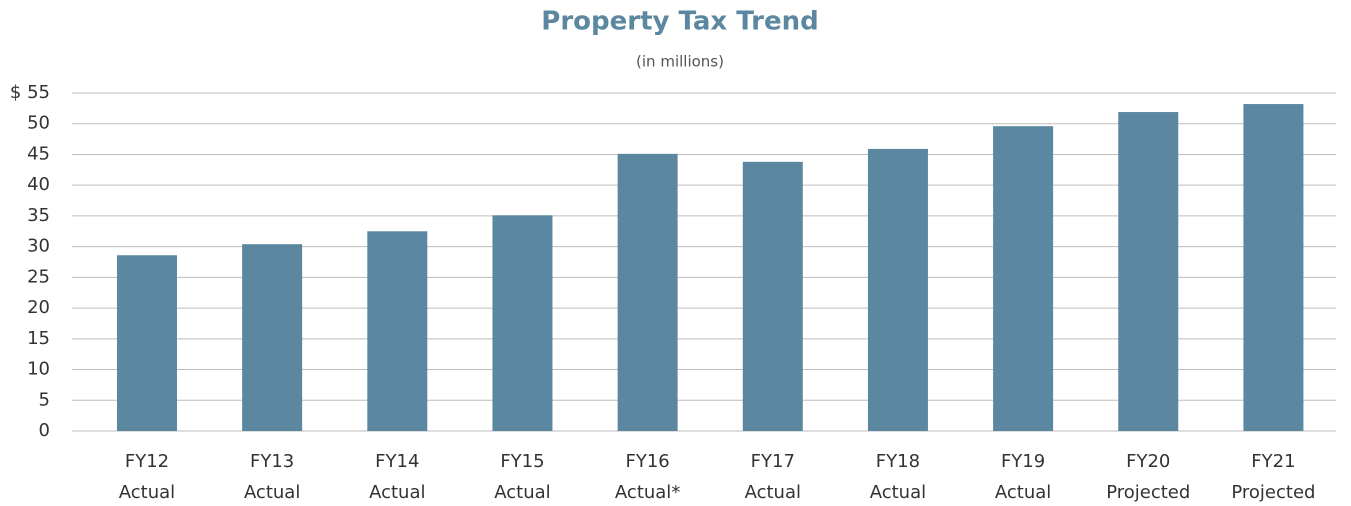 The width and height of the screenshot is (1351, 506). Describe the element at coordinates (38, 246) in the screenshot. I see `y-tick-label: 30` at that location.